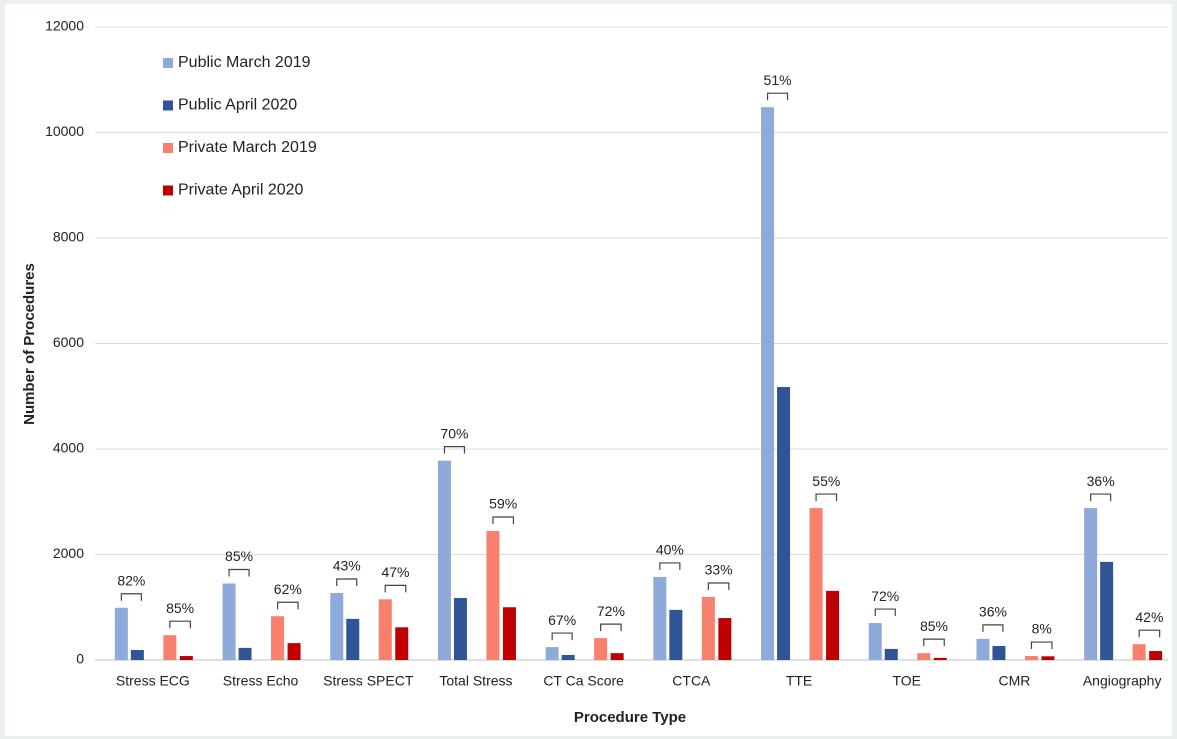  Describe the element at coordinates (80, 659) in the screenshot. I see `y-tick-label: 0` at that location.